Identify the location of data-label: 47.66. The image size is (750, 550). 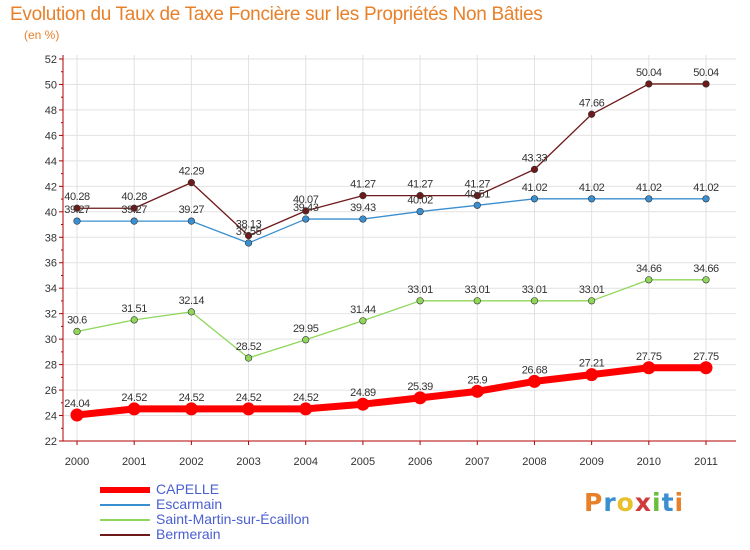
(592, 103).